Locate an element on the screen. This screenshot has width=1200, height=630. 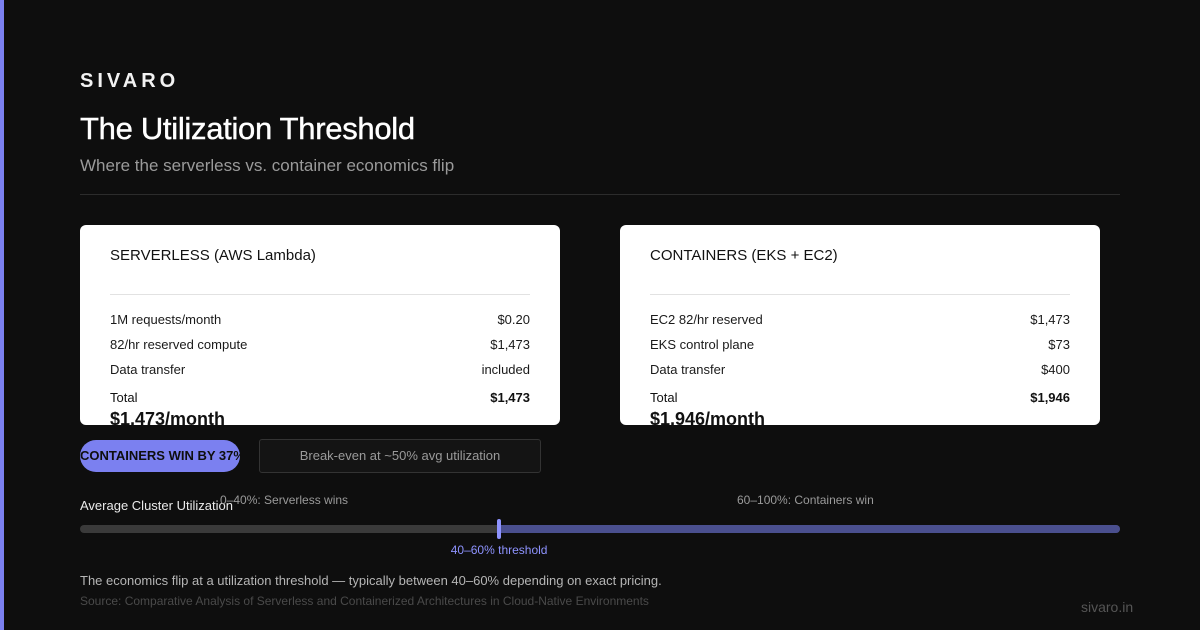
total-value: $1,473 is located at coordinates (510, 397).